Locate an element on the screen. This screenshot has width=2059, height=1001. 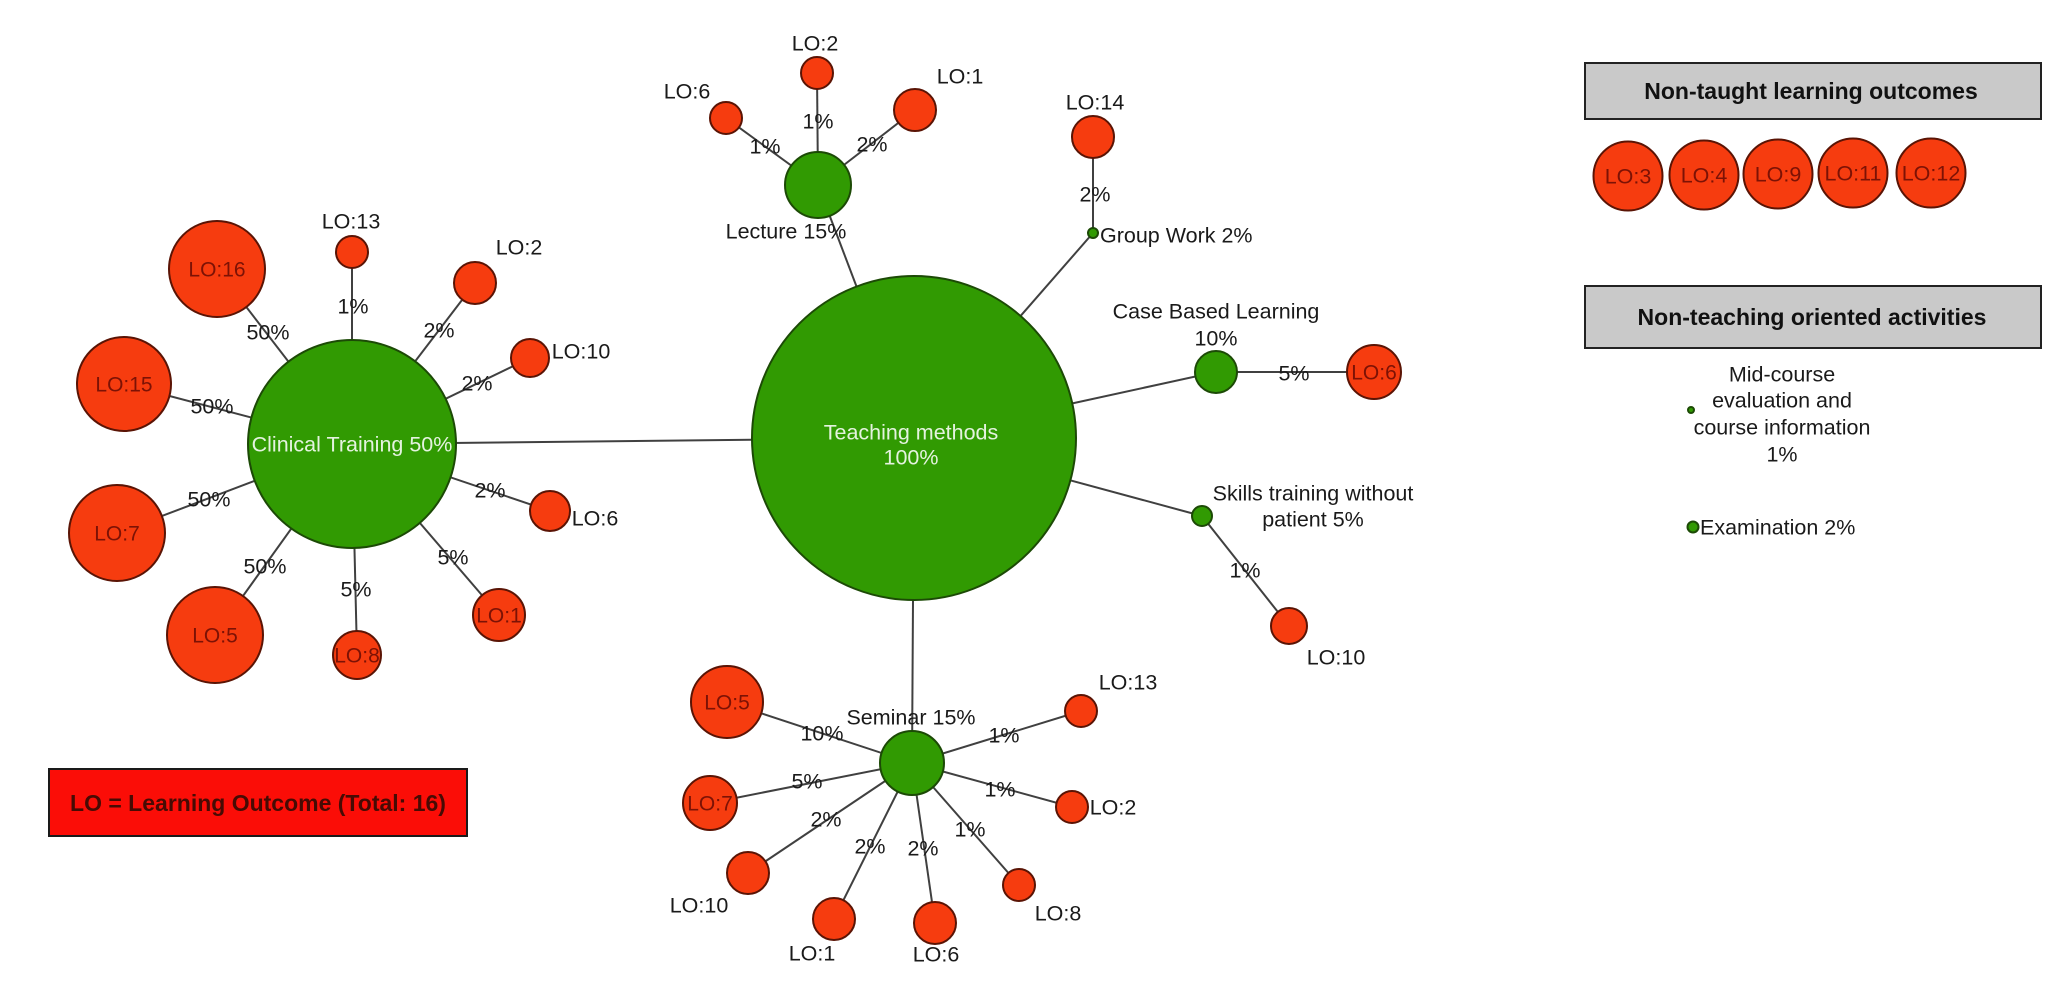
svg-text: evaluation and is located at coordinates (1782, 401).